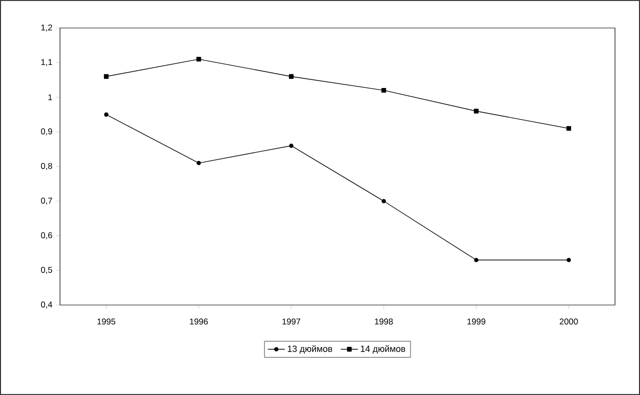 Image resolution: width=640 pixels, height=395 pixels. What do you see at coordinates (46, 270) in the screenshot?
I see `y-tick-label: 0,5` at bounding box center [46, 270].